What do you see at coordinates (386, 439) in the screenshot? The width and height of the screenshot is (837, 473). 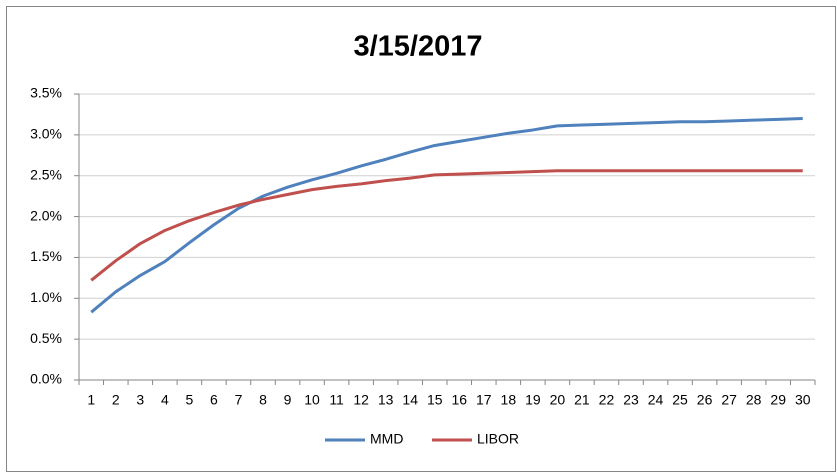 I see `legend-label: MMD` at bounding box center [386, 439].